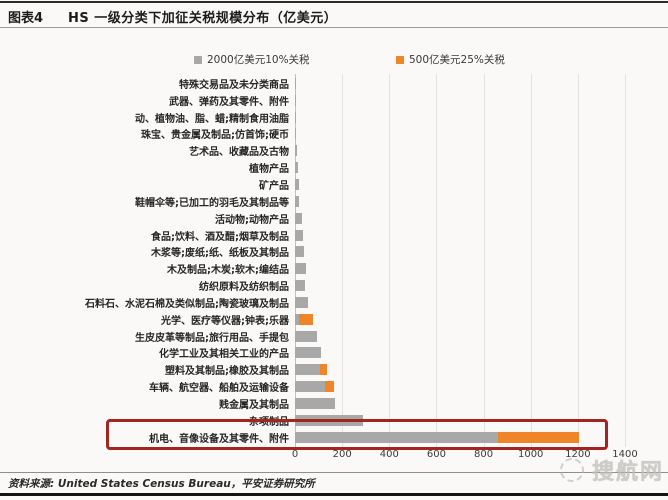 The image size is (668, 500). I want to click on category-label: 木及制品;木炭;软木;编结品, so click(228, 271).